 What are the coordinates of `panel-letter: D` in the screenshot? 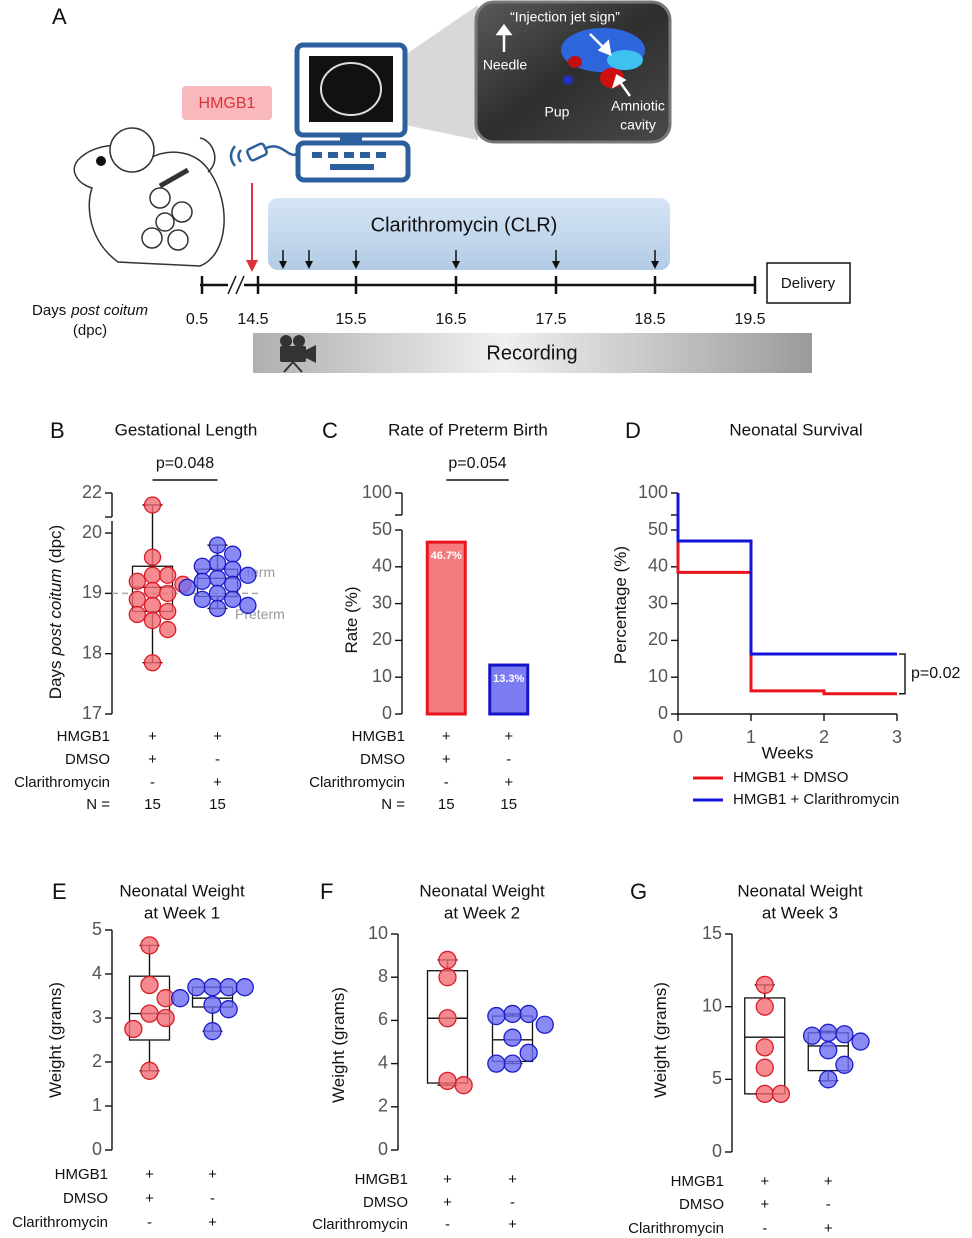 It's located at (633, 430).